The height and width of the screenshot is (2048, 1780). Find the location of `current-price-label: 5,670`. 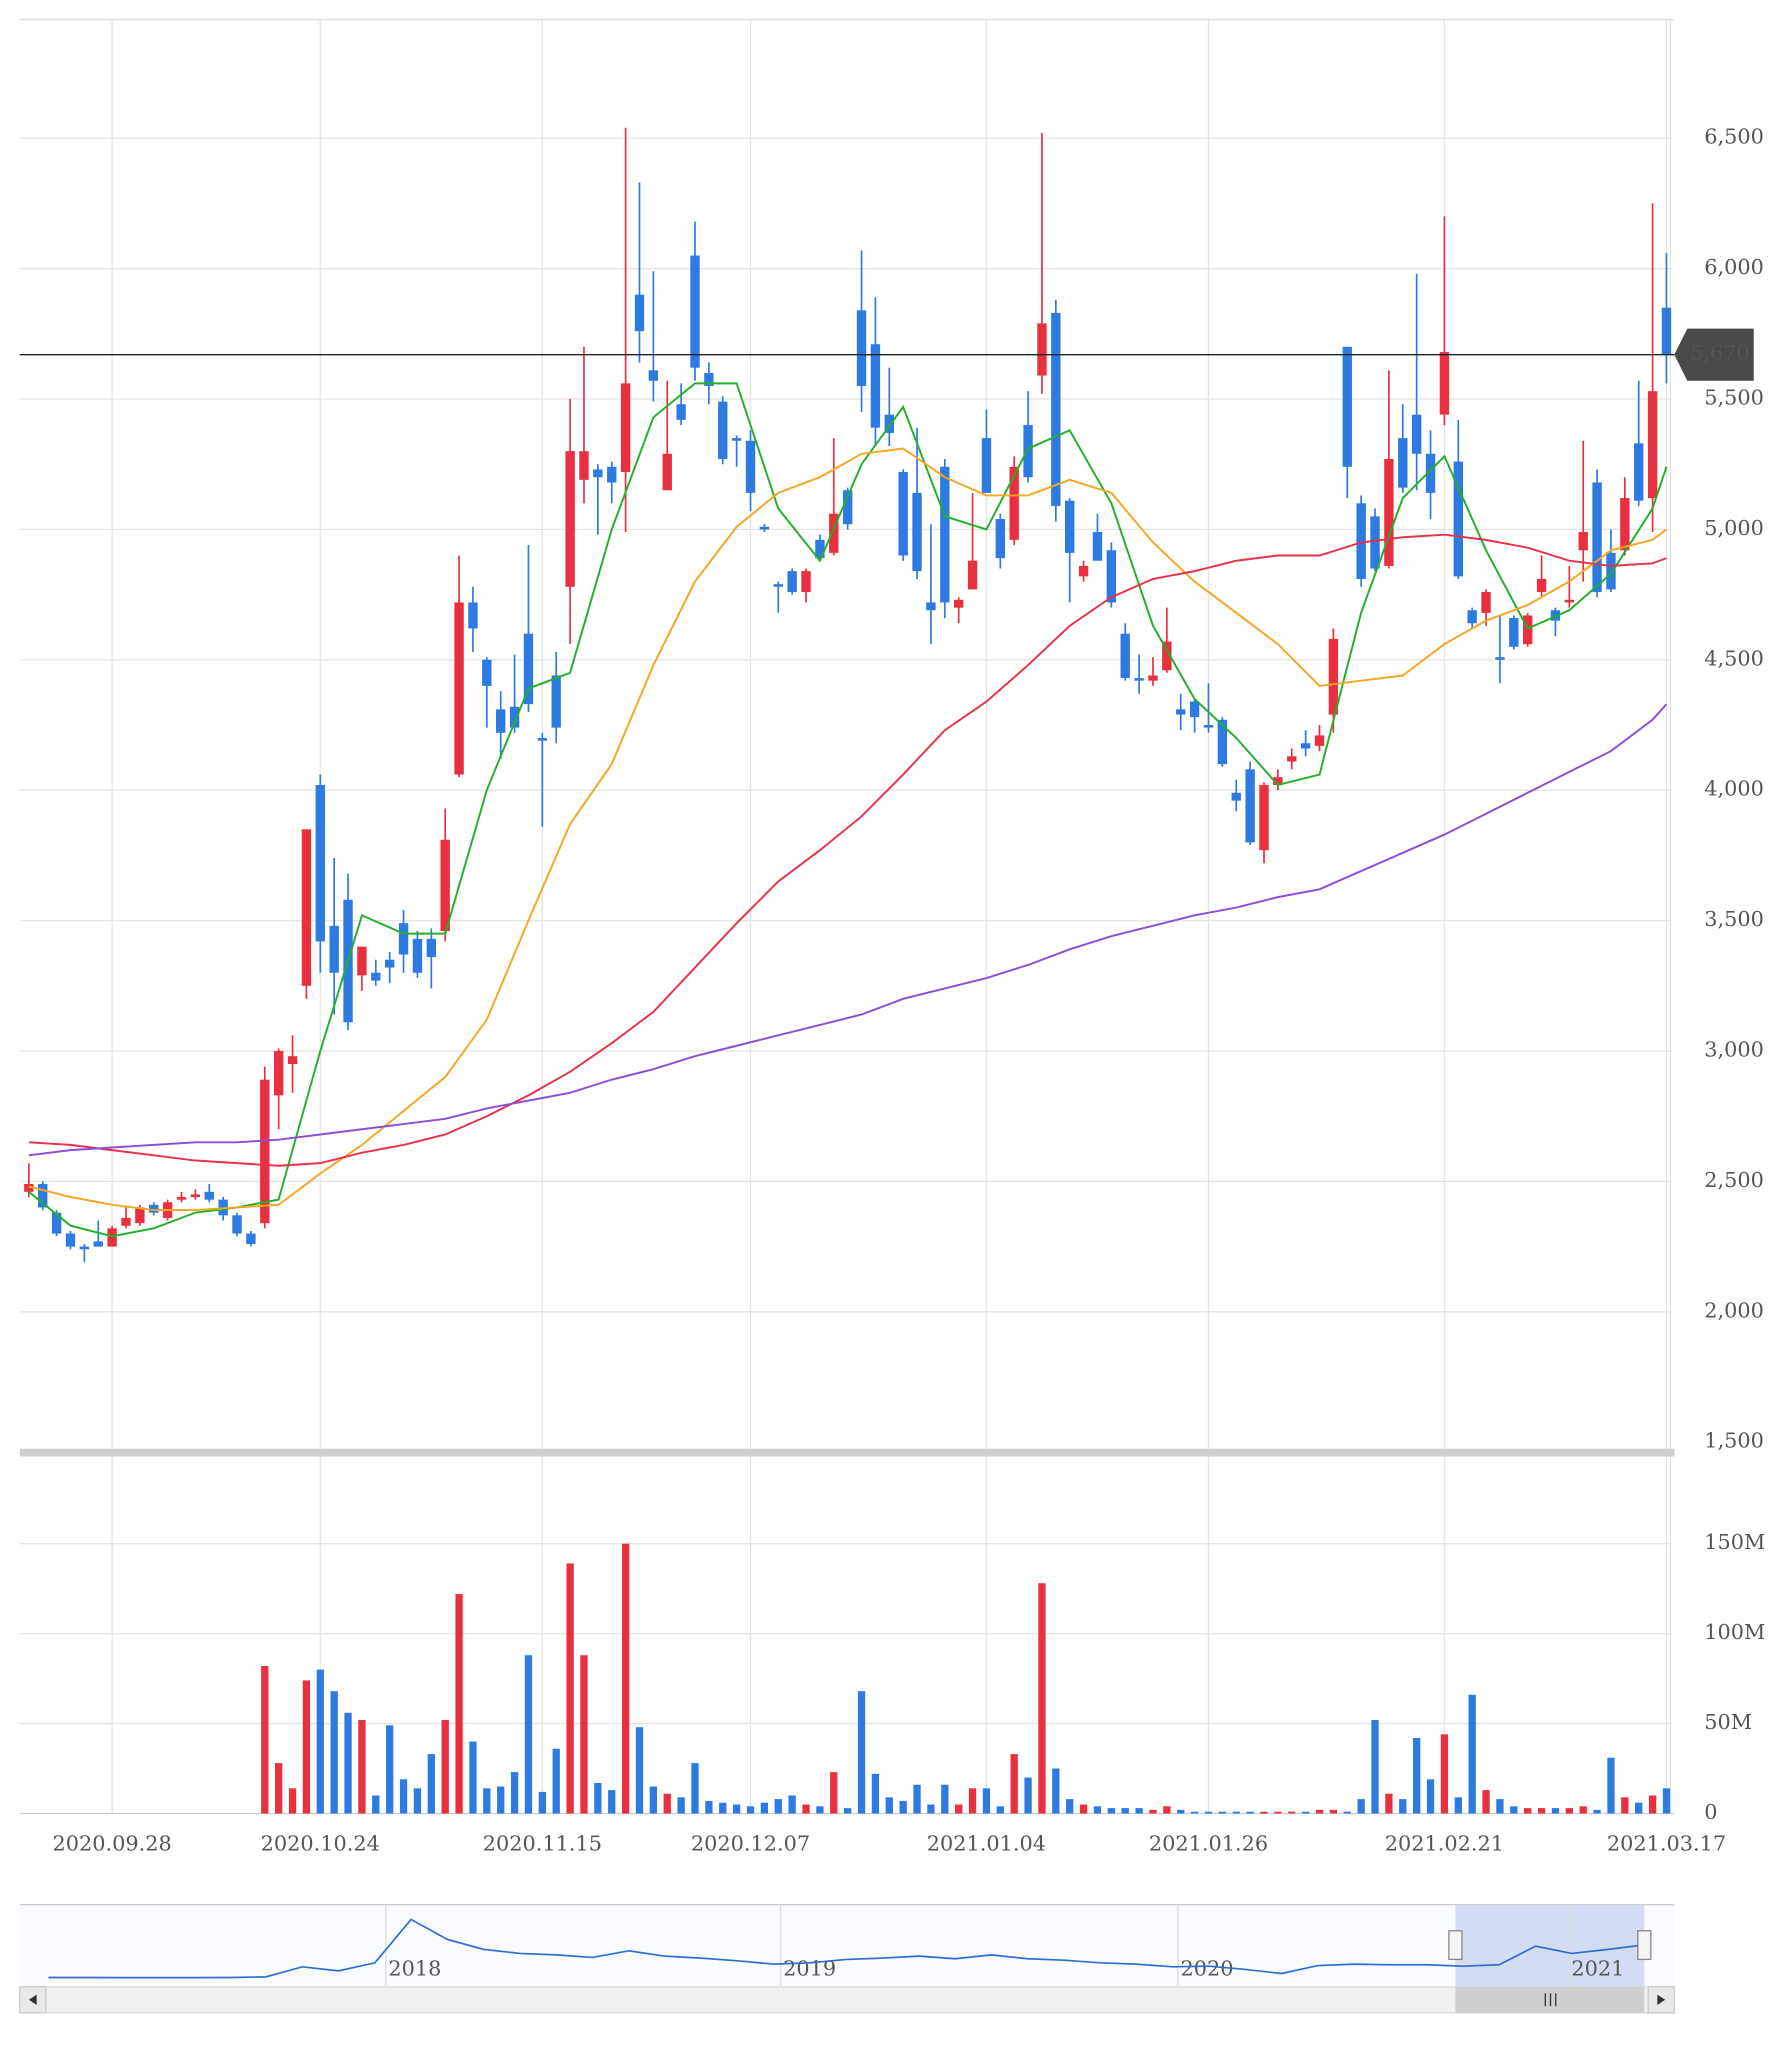

current-price-label: 5,670 is located at coordinates (1720, 353).